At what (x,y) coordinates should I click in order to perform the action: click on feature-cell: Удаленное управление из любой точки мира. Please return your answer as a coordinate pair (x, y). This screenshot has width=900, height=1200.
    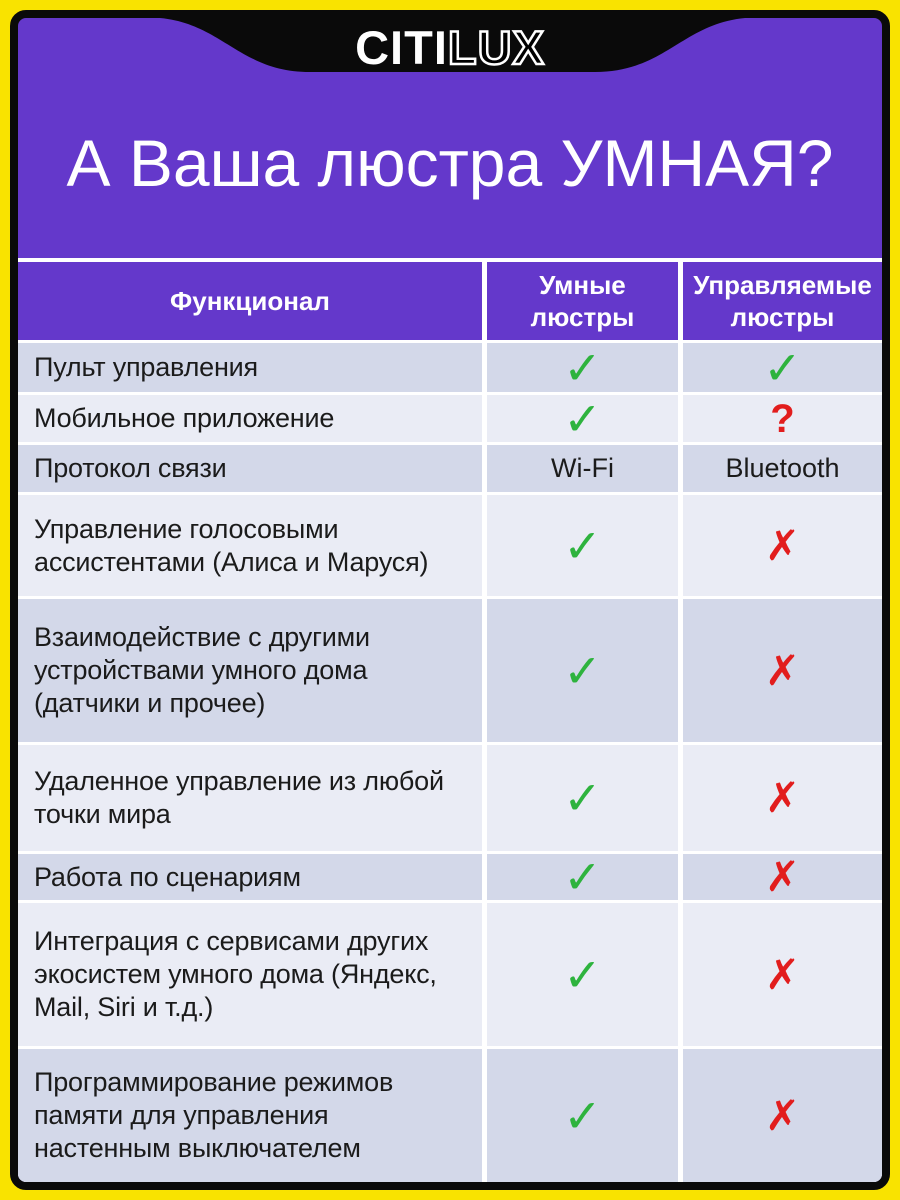
    Looking at the image, I should click on (250, 798).